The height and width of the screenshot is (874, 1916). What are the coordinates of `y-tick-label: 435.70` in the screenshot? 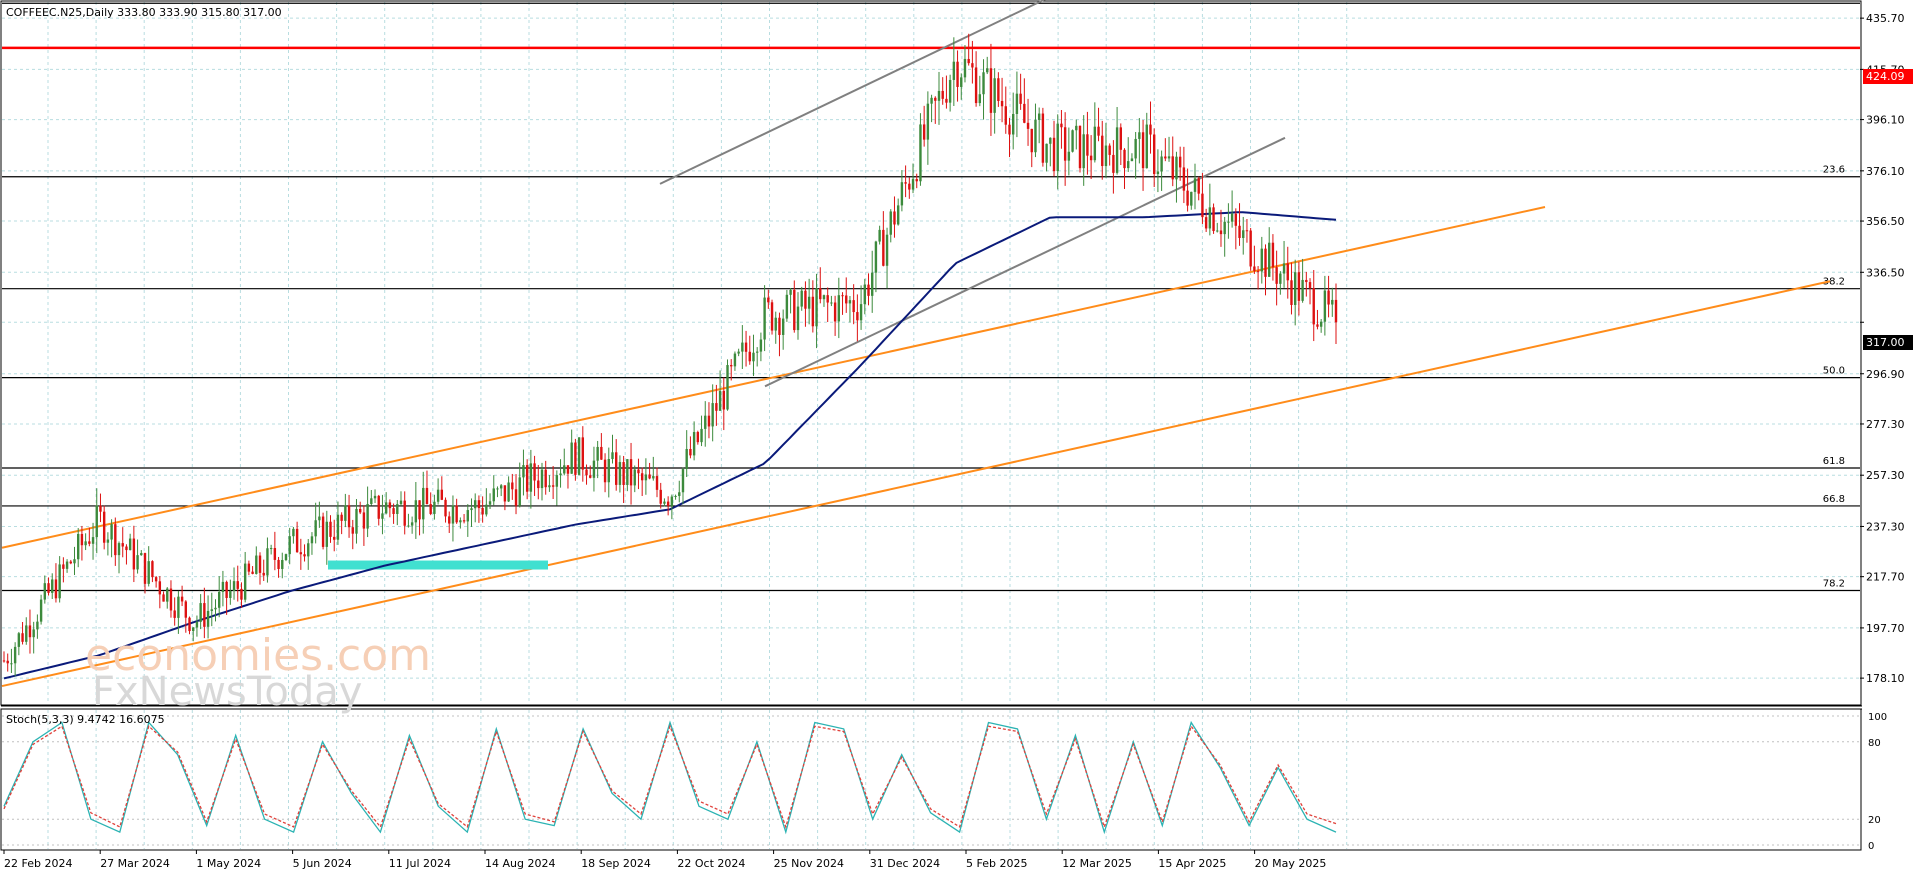 It's located at (1885, 18).